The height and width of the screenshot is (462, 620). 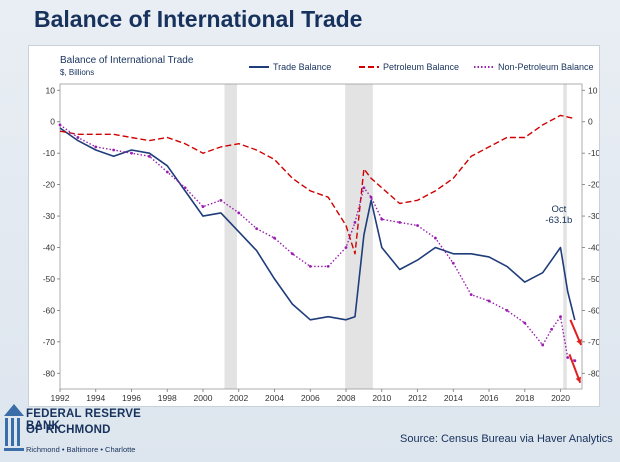 What do you see at coordinates (524, 398) in the screenshot?
I see `x-tick-label: 2018` at bounding box center [524, 398].